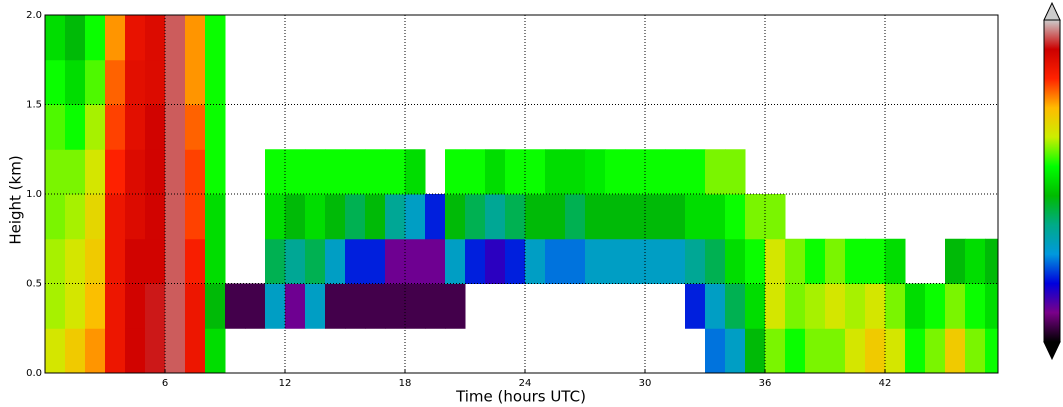 Image resolution: width=1063 pixels, height=407 pixels. What do you see at coordinates (405, 383) in the screenshot?
I see `x-tick-label: 18` at bounding box center [405, 383].